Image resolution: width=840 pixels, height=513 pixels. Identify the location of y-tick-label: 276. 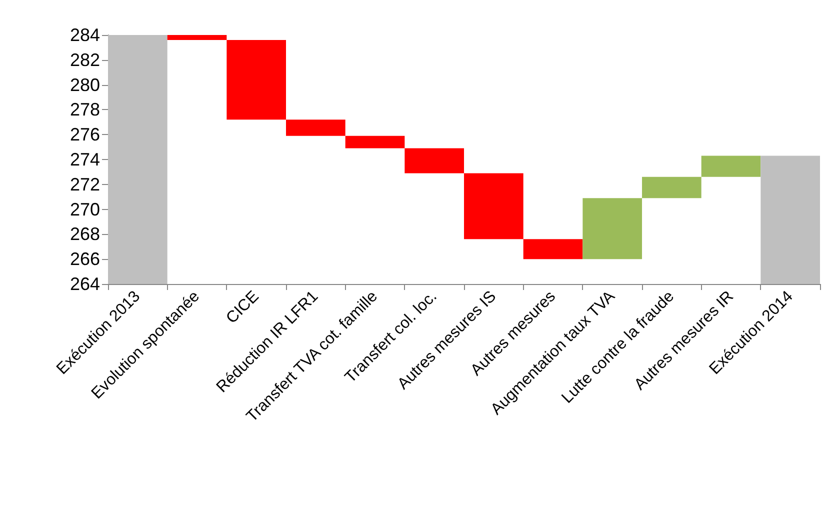
(85, 134).